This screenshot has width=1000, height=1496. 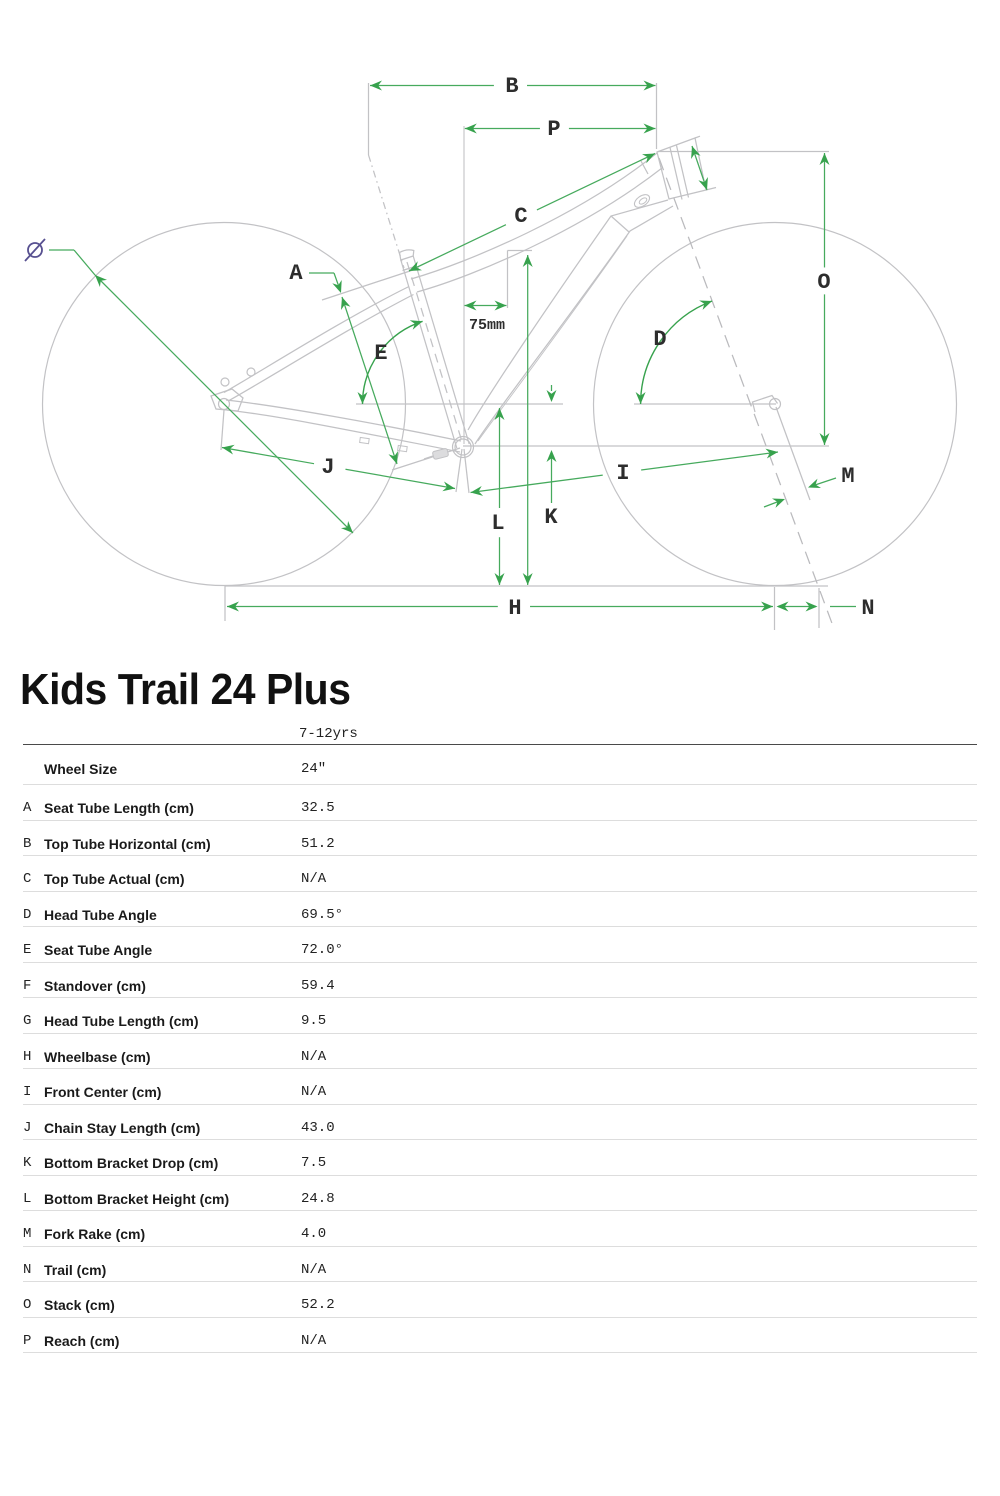 What do you see at coordinates (487, 325) in the screenshot?
I see `svg-text: 75mm` at bounding box center [487, 325].